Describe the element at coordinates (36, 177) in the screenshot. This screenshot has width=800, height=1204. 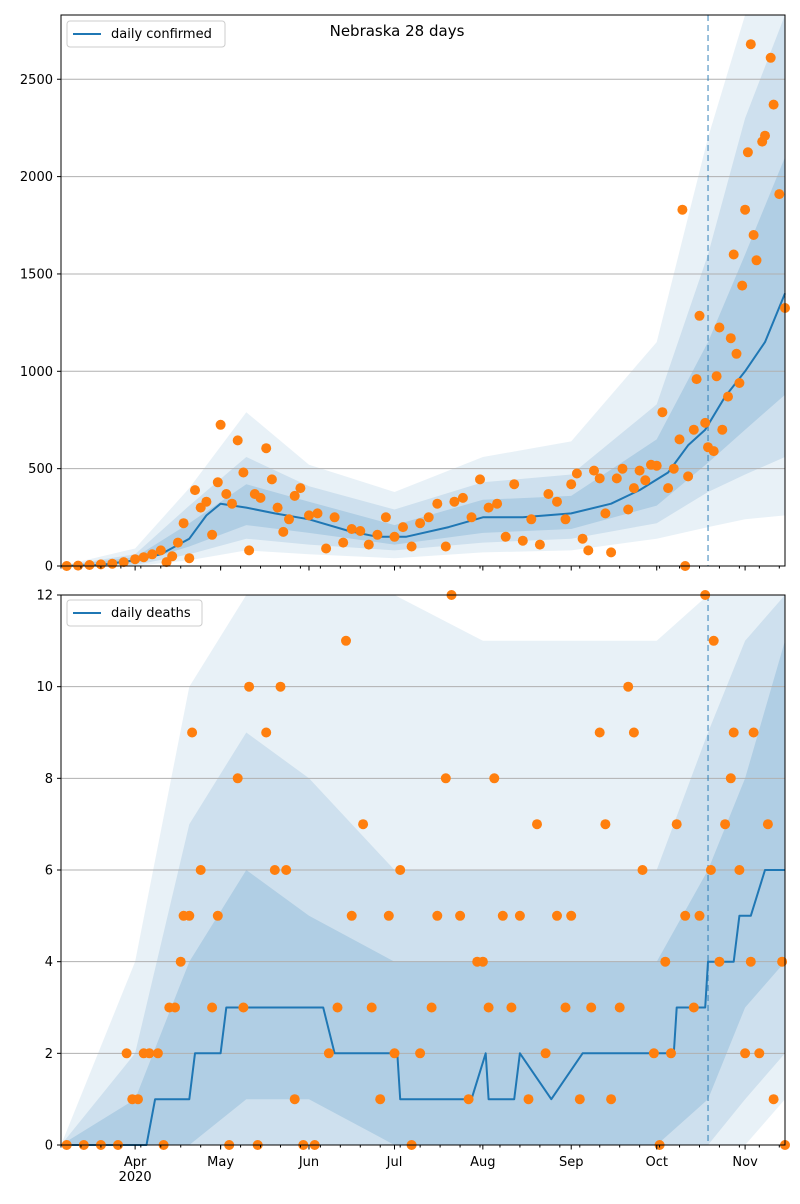
I see `y-tick-label: 2000` at that location.